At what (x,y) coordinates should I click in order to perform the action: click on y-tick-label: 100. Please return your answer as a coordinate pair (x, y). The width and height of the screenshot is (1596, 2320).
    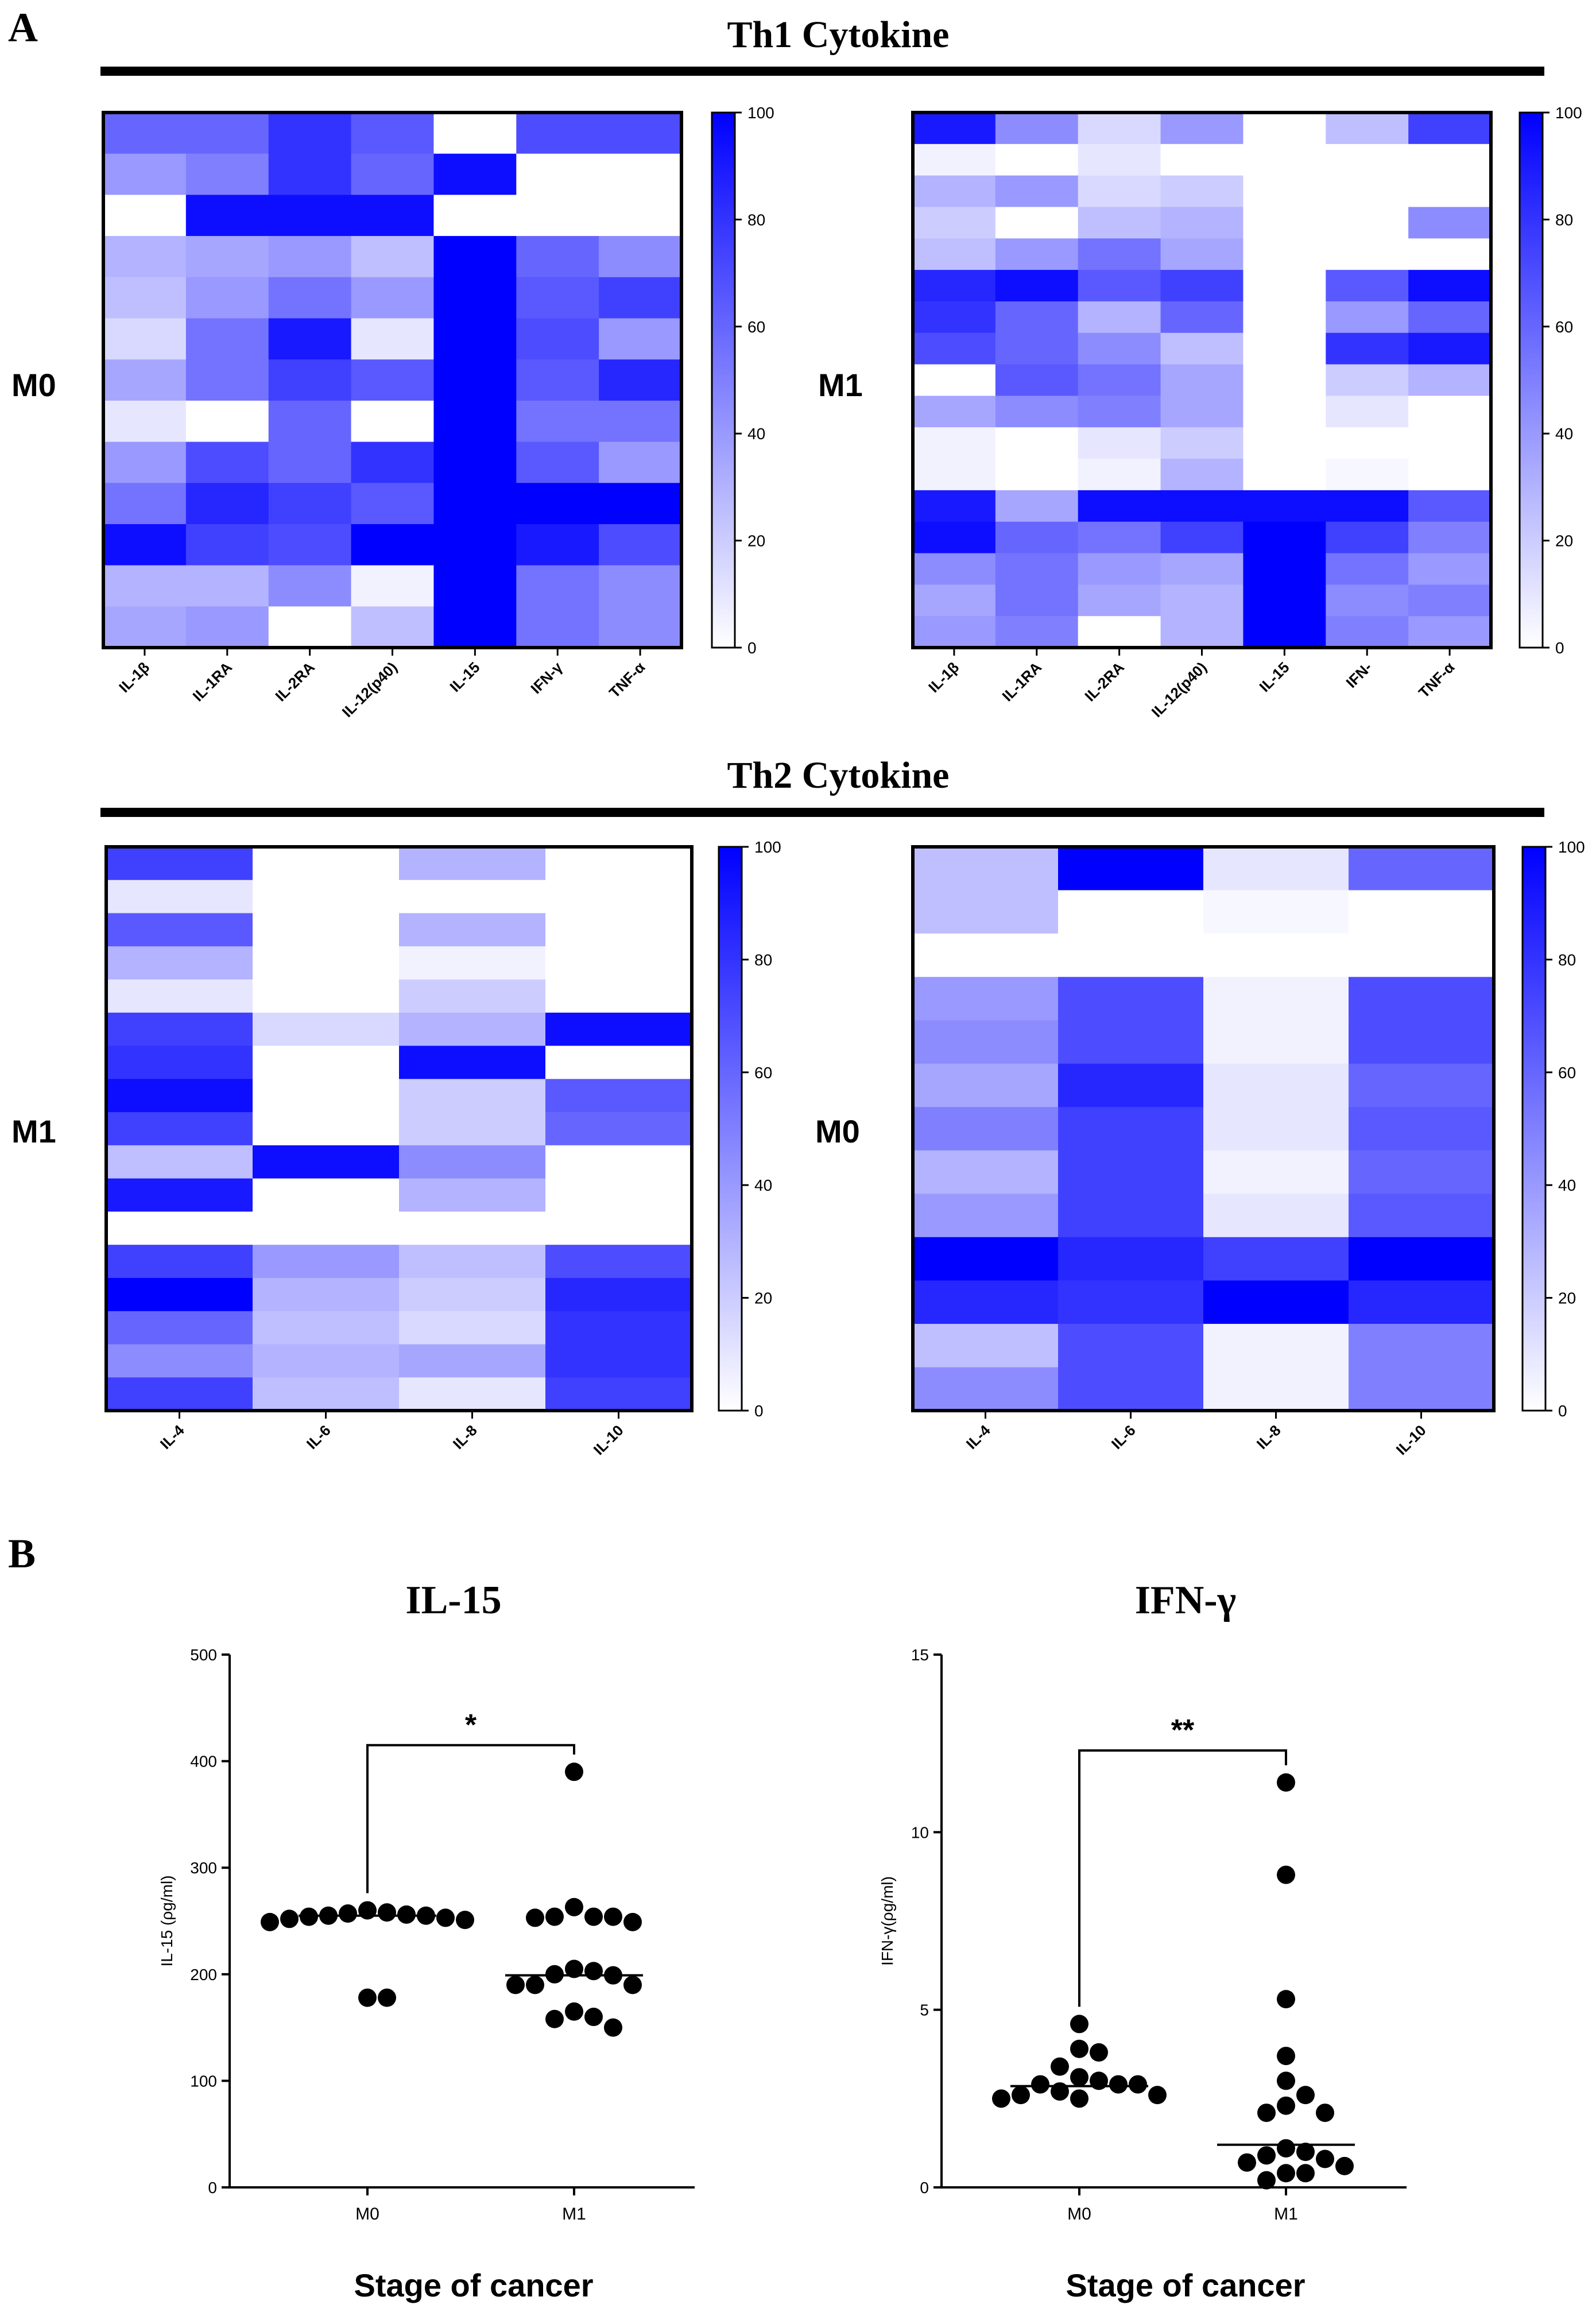
    Looking at the image, I should click on (203, 2081).